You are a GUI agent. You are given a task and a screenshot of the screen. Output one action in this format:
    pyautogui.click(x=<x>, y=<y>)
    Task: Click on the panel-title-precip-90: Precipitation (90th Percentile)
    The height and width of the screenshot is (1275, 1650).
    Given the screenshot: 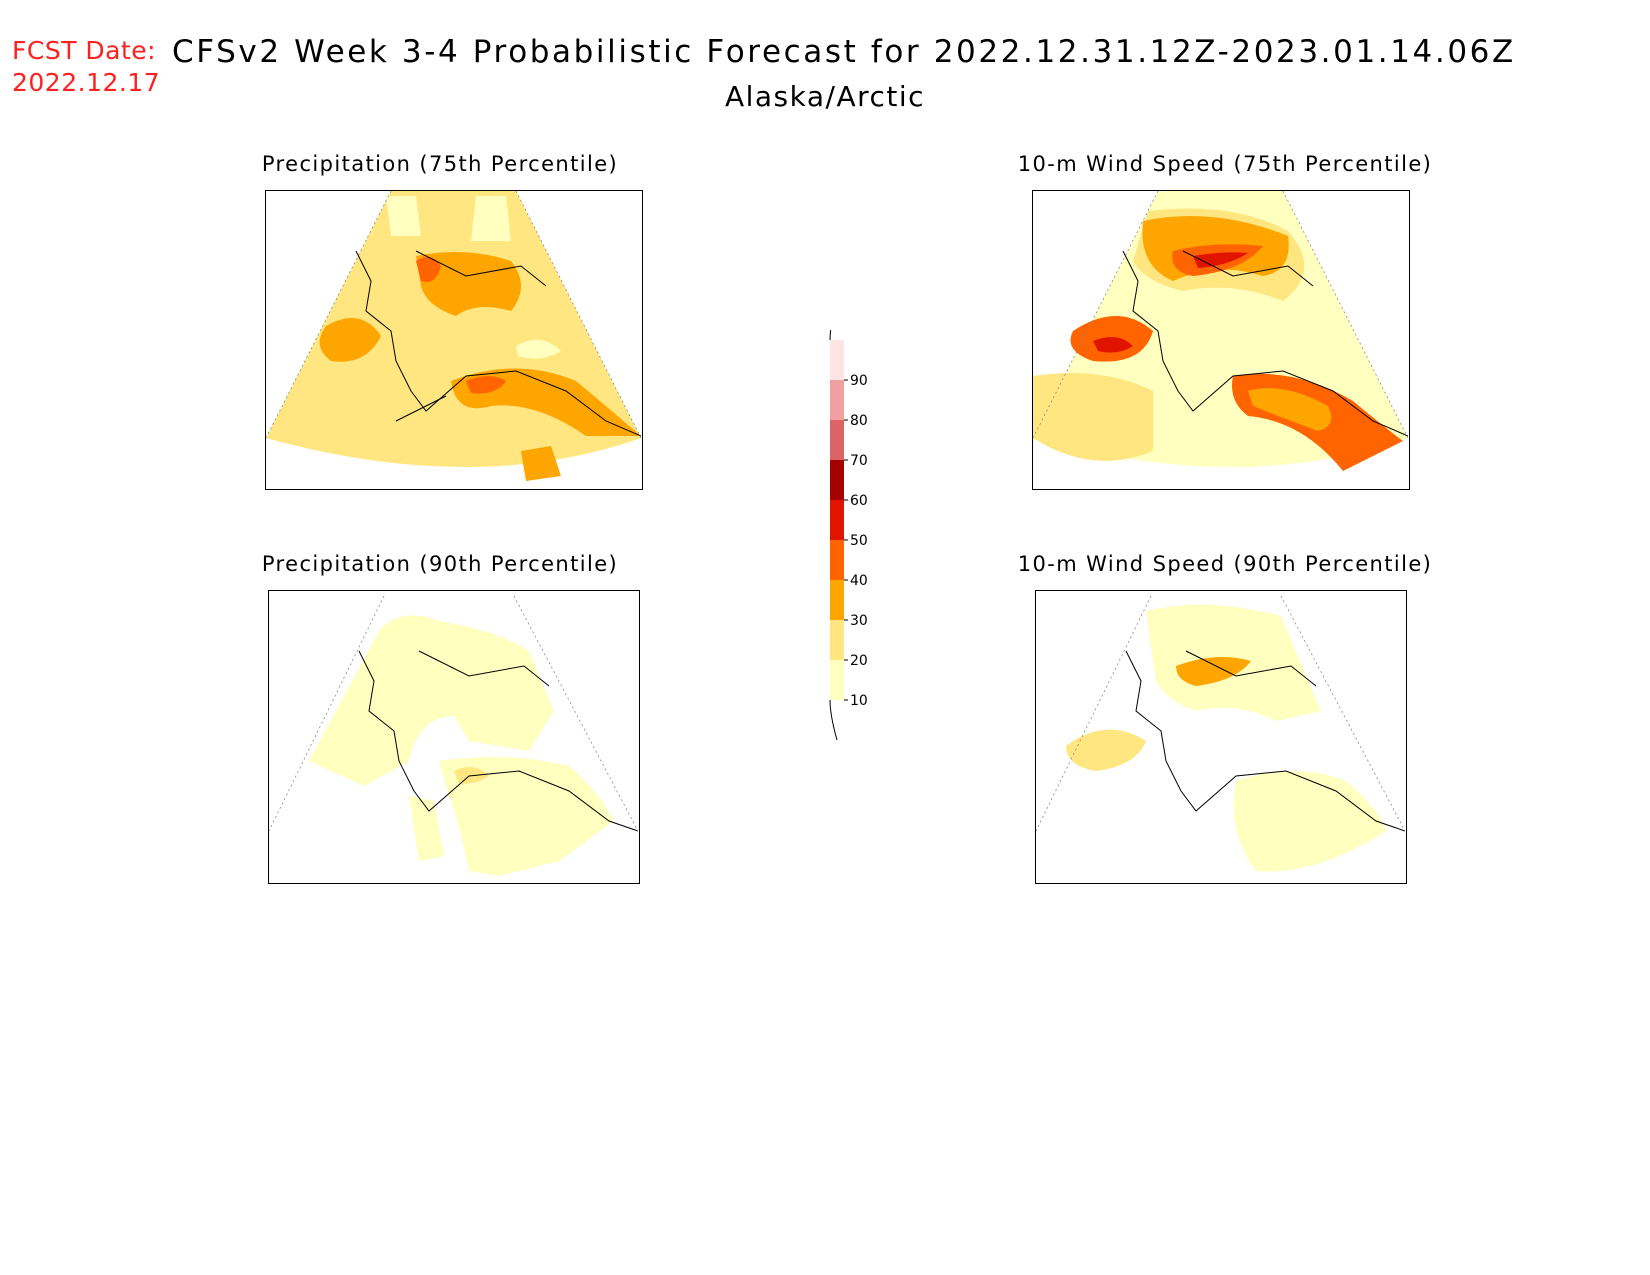 What is the action you would take?
    pyautogui.click(x=440, y=564)
    